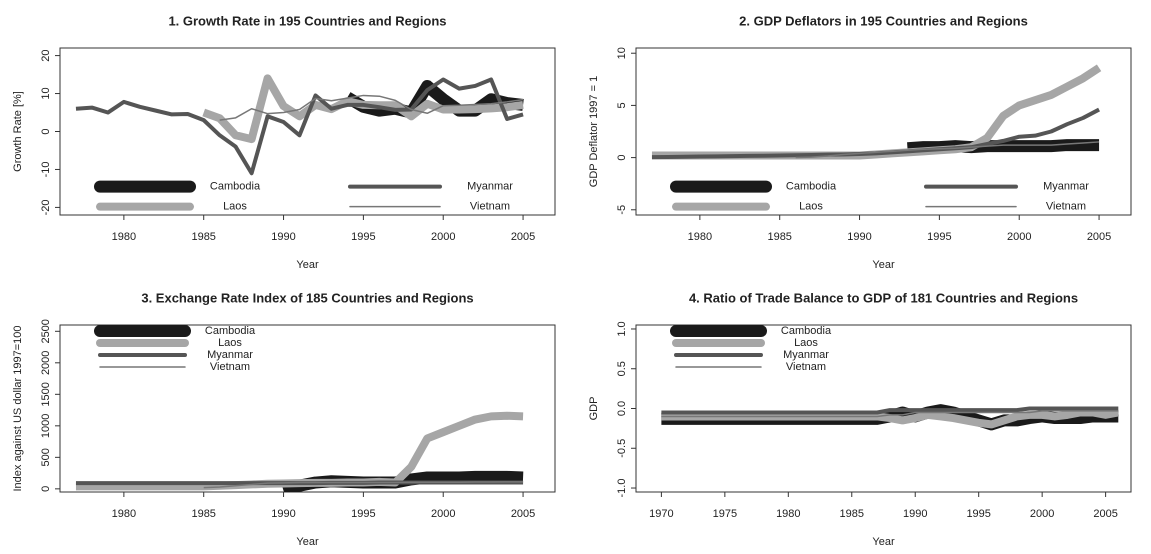 The image size is (1151, 554). Describe the element at coordinates (46, 55) in the screenshot. I see `y-tick-label: 20` at that location.